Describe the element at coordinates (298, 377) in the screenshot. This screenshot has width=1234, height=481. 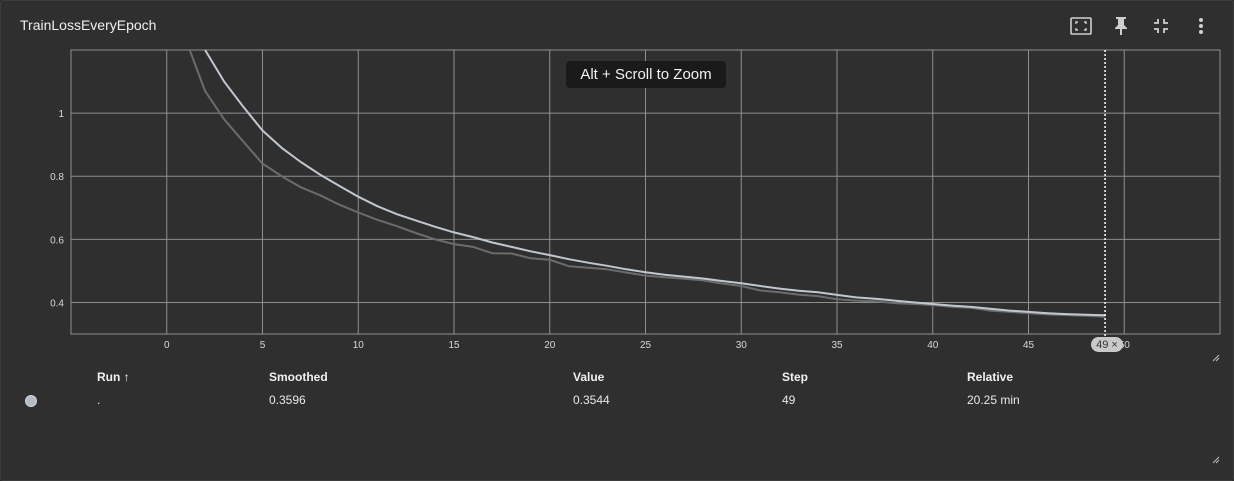
I see `column-header-smoothed: Smoothed` at that location.